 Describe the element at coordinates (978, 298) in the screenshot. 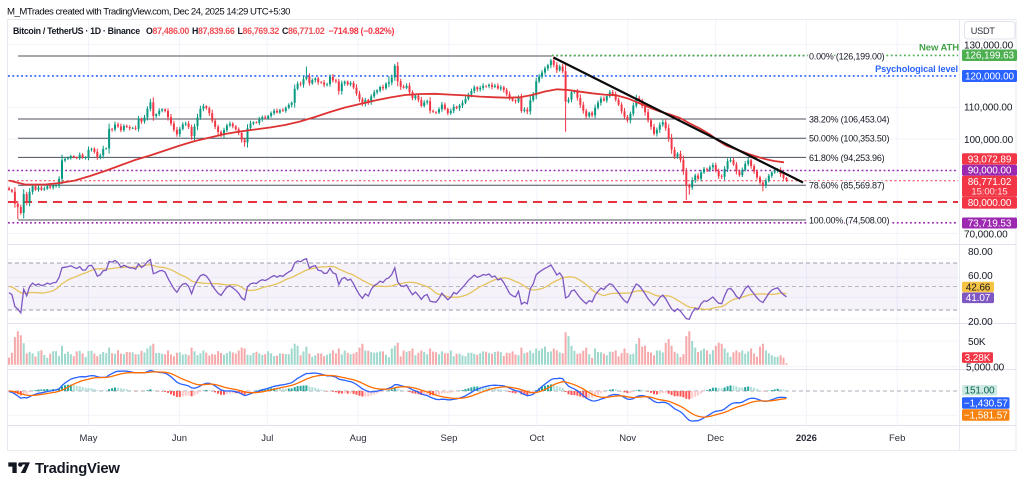

I see `svg-text: 41.07` at that location.